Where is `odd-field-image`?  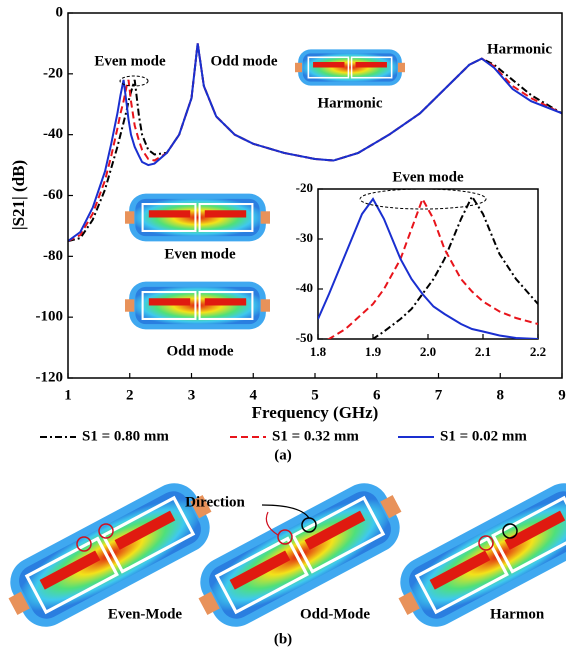 odd-field-image is located at coordinates (197, 305).